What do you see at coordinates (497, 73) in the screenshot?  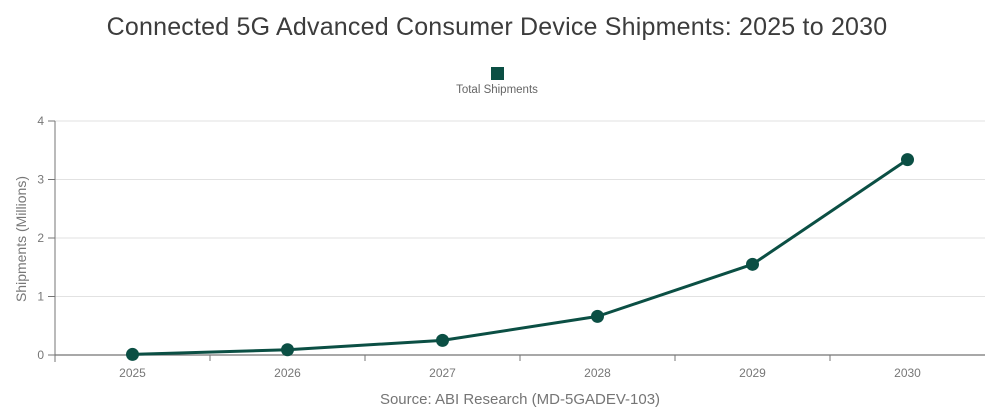 I see `legend-swatch-icon` at bounding box center [497, 73].